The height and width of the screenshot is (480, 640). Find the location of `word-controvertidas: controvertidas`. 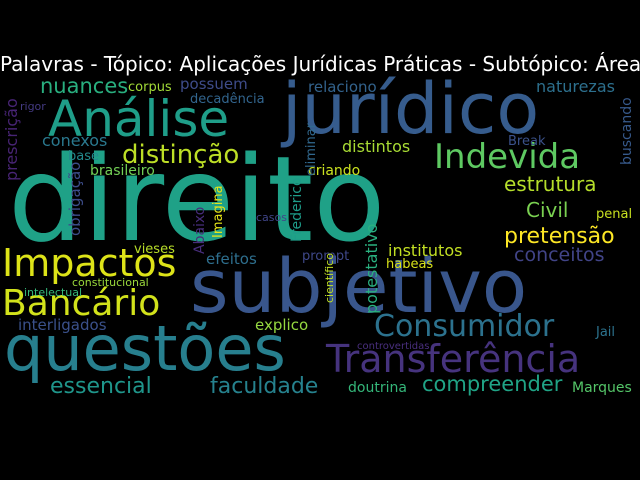

word-controvertidas: controvertidas is located at coordinates (393, 346).